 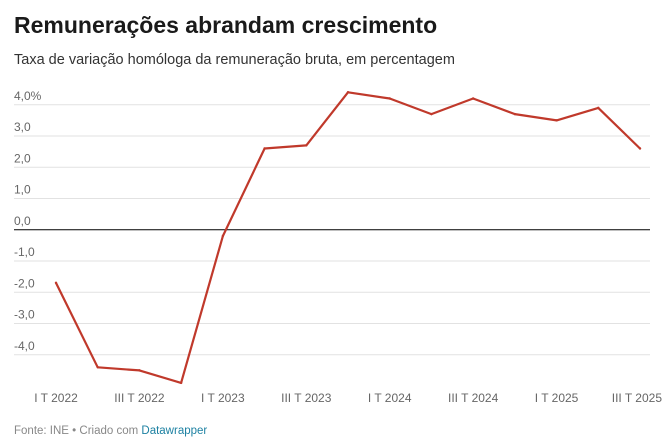 I want to click on y-tick-label: 0,0, so click(x=22, y=221).